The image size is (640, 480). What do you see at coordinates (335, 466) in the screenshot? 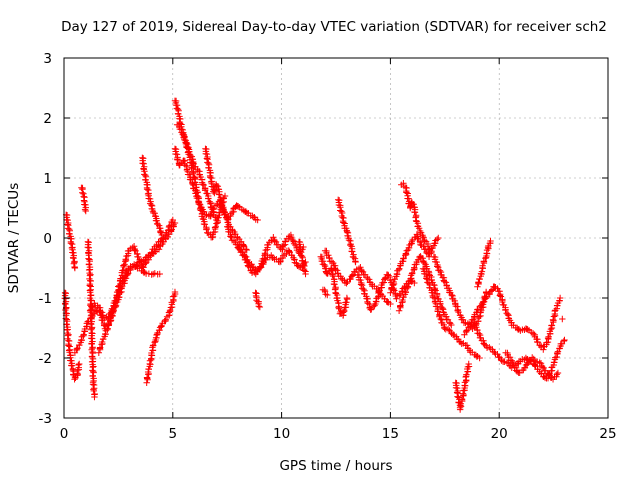
I see `x-axis-label: GPS time / hours` at bounding box center [335, 466].